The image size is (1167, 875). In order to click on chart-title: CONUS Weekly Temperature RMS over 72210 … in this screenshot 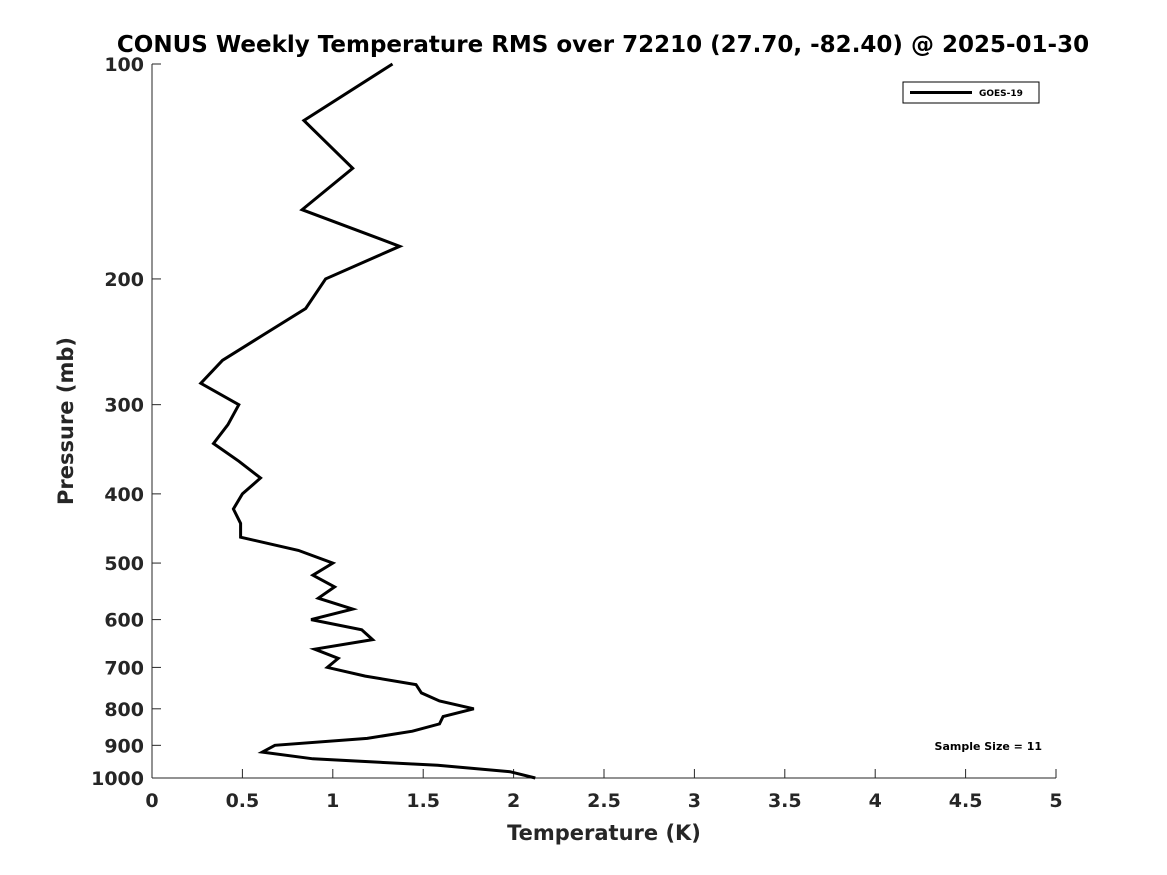, I will do `click(603, 45)`.